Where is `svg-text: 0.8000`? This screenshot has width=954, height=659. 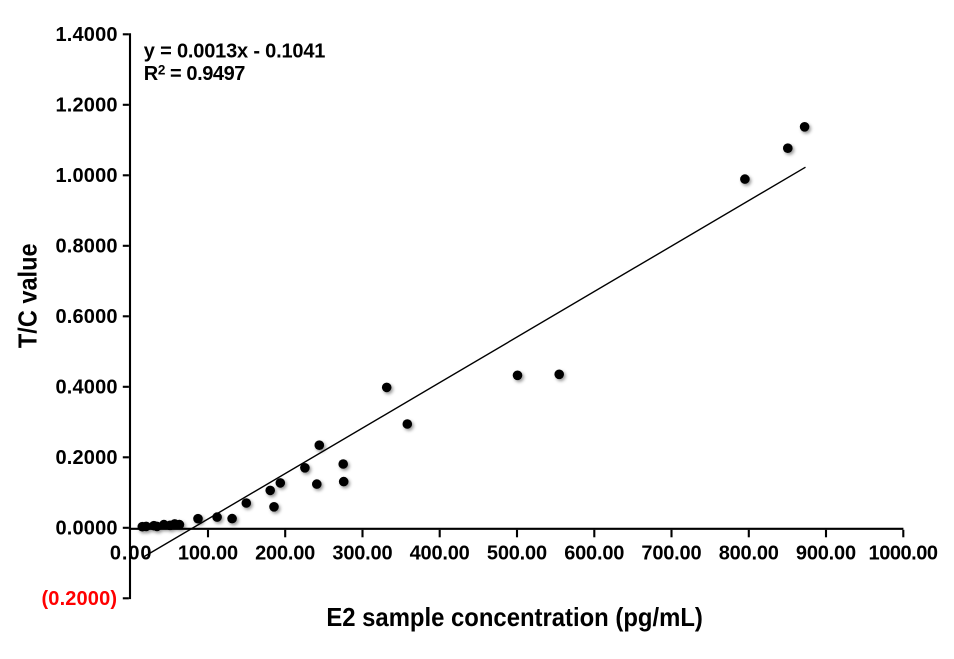
svg-text: 0.8000 is located at coordinates (87, 247).